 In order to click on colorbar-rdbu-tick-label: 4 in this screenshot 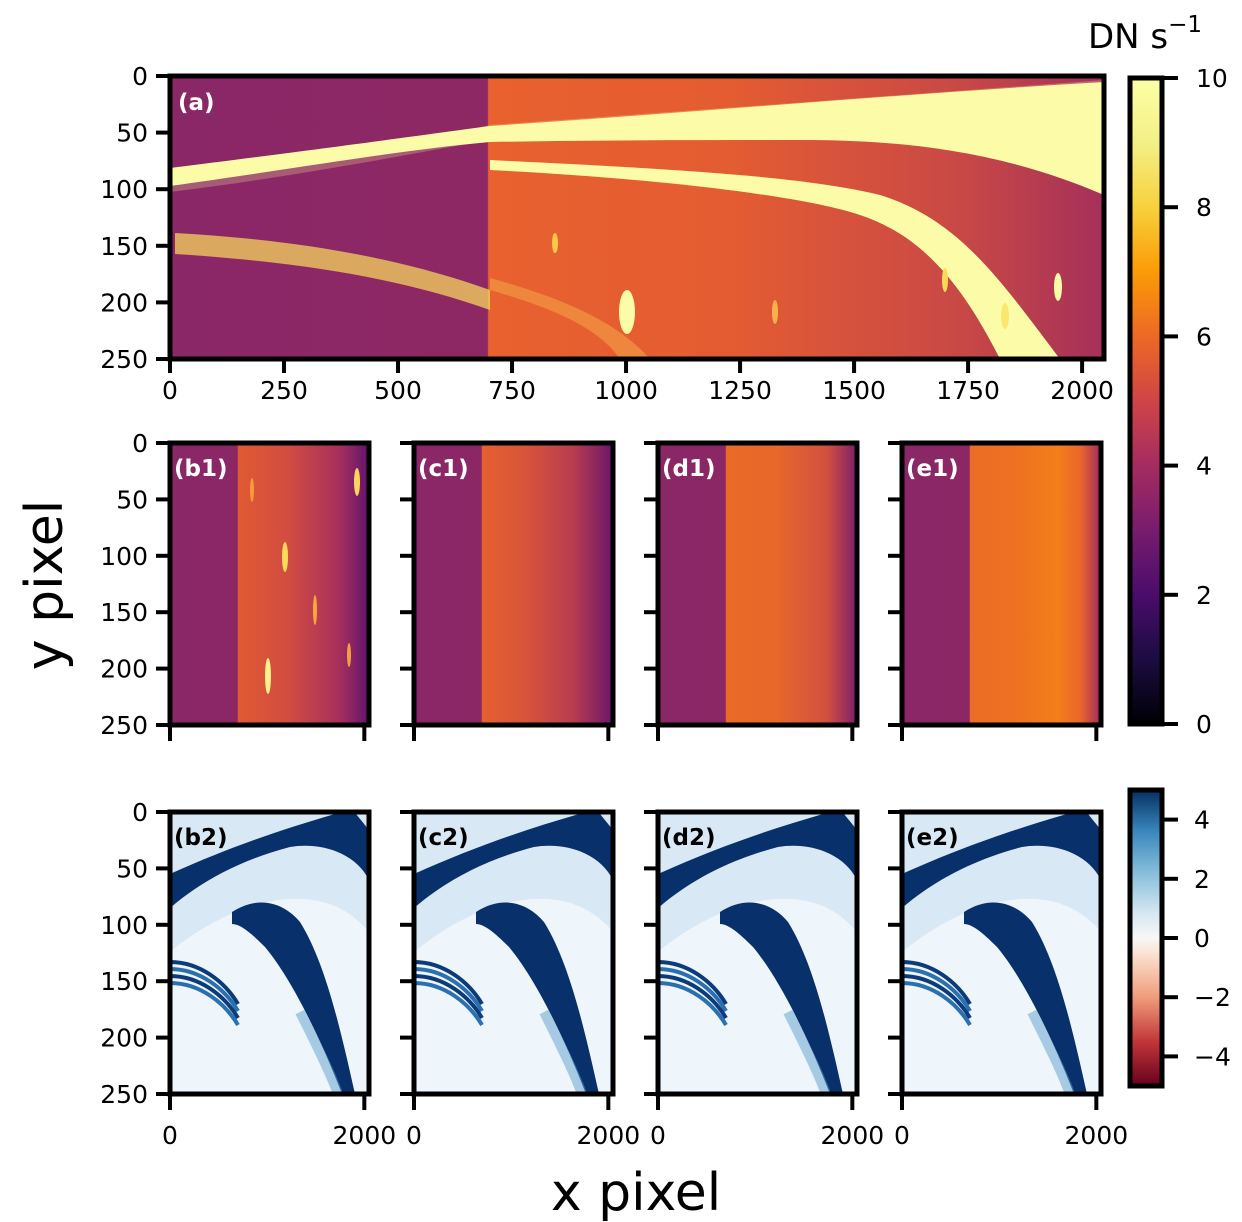, I will do `click(1202, 820)`.